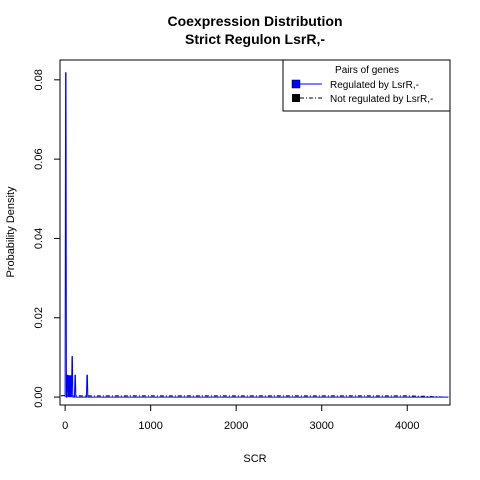  I want to click on x-tick-label: 2000, so click(236, 426).